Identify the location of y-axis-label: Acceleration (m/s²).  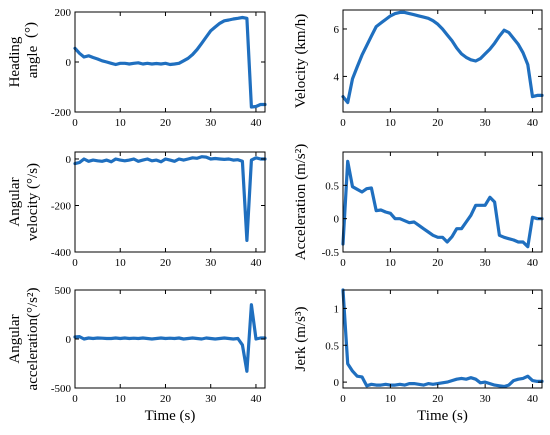
(301, 202).